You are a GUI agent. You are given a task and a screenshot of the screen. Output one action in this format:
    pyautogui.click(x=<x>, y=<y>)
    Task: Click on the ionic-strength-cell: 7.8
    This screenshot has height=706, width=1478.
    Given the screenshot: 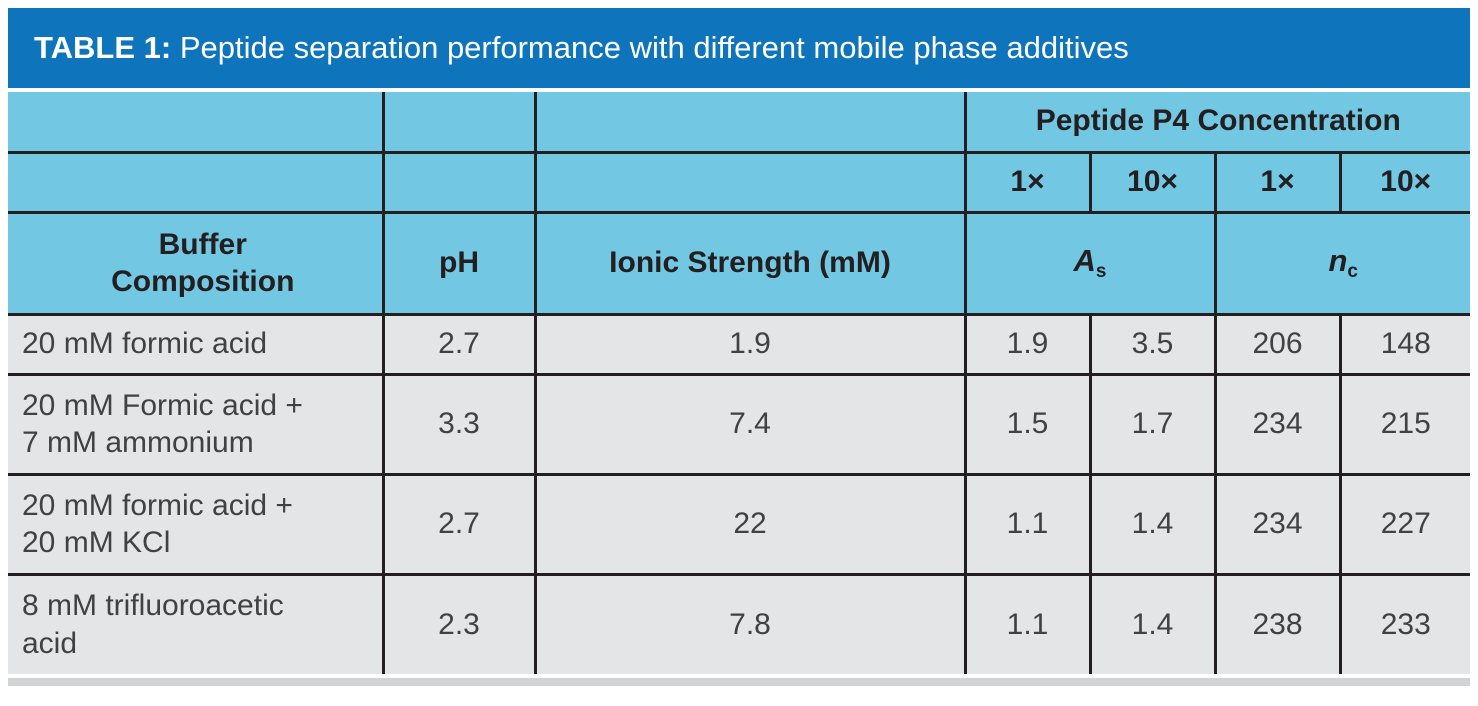 What is the action you would take?
    pyautogui.click(x=750, y=623)
    